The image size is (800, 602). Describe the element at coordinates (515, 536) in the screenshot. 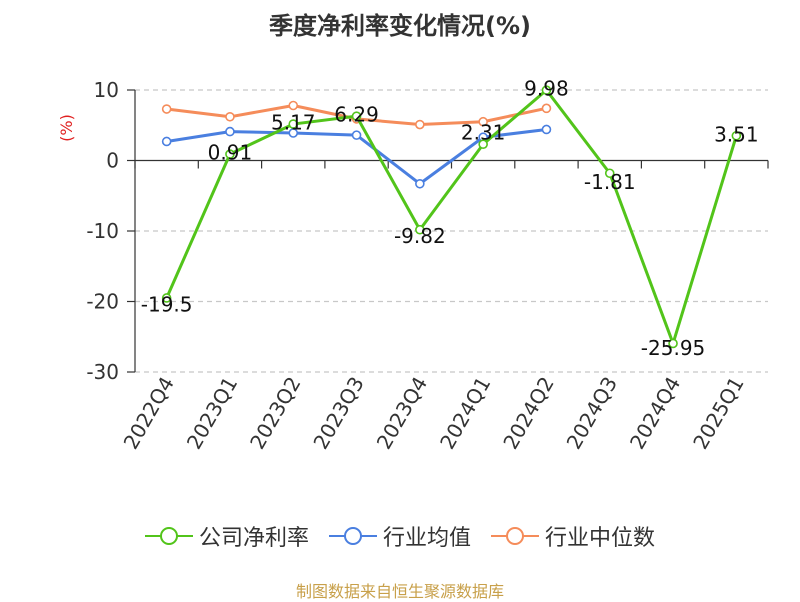

I see `legend-swatch-industry-median` at that location.